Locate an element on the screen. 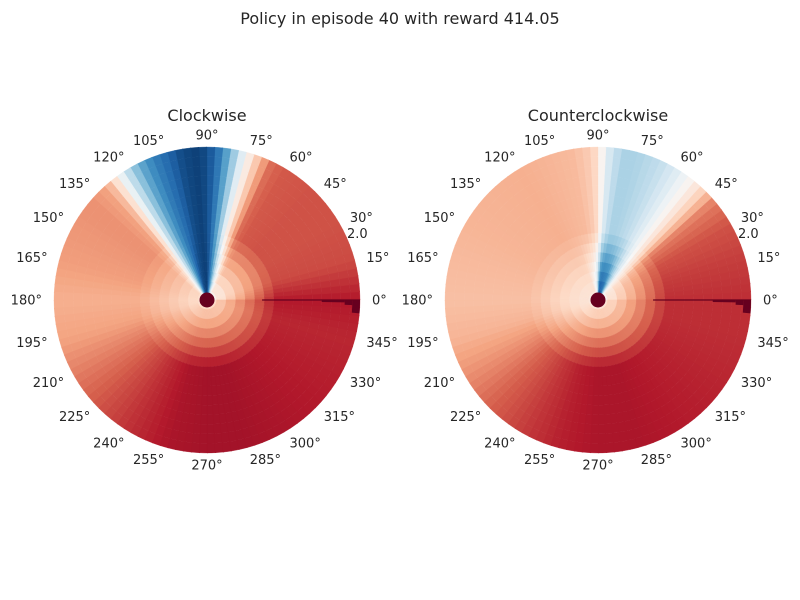 The height and width of the screenshot is (600, 800). angle-tick-label: 330° is located at coordinates (756, 383).